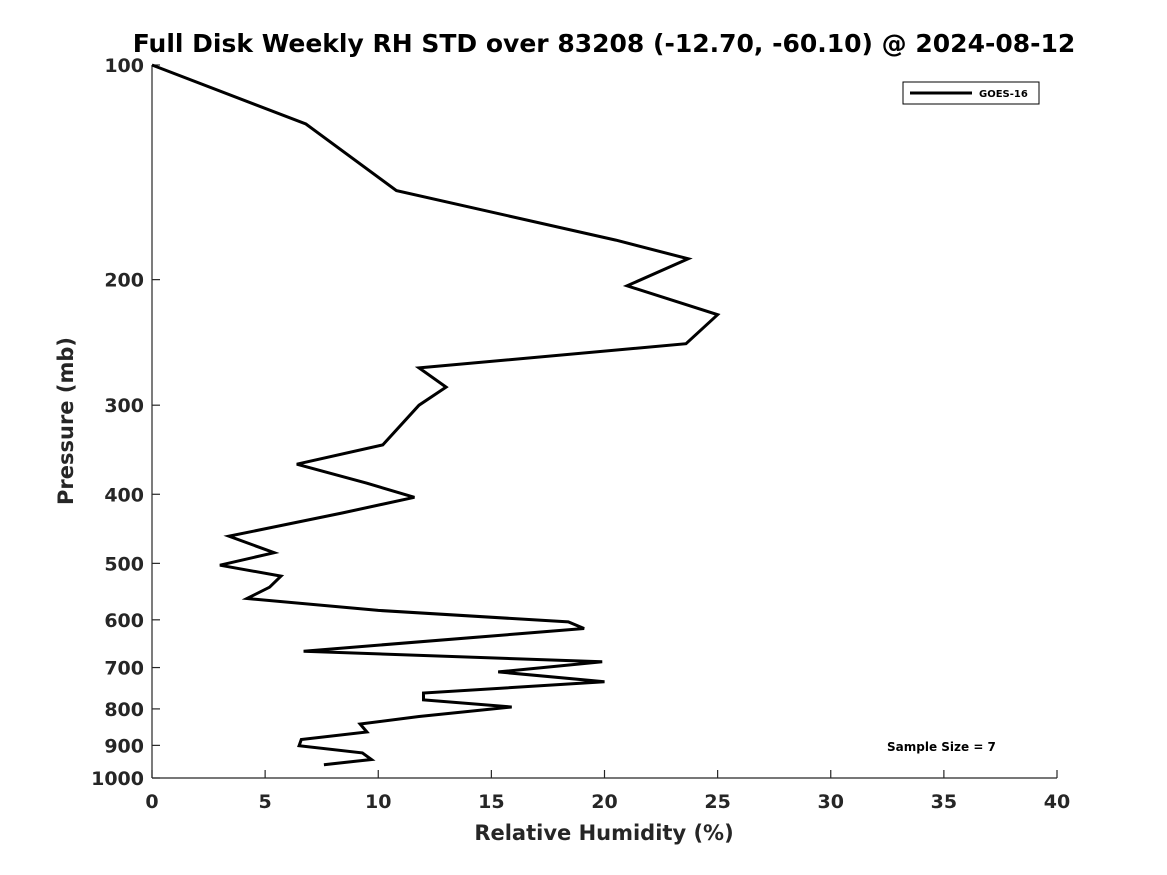  I want to click on y-tick-label: 600, so click(124, 621).